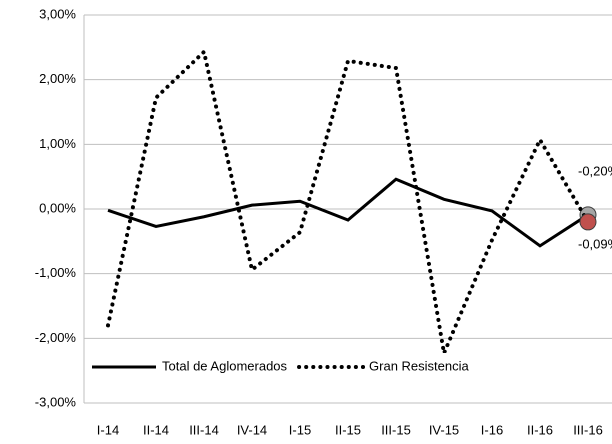  Describe the element at coordinates (492, 429) in the screenshot. I see `x-tick-label: I-16` at that location.